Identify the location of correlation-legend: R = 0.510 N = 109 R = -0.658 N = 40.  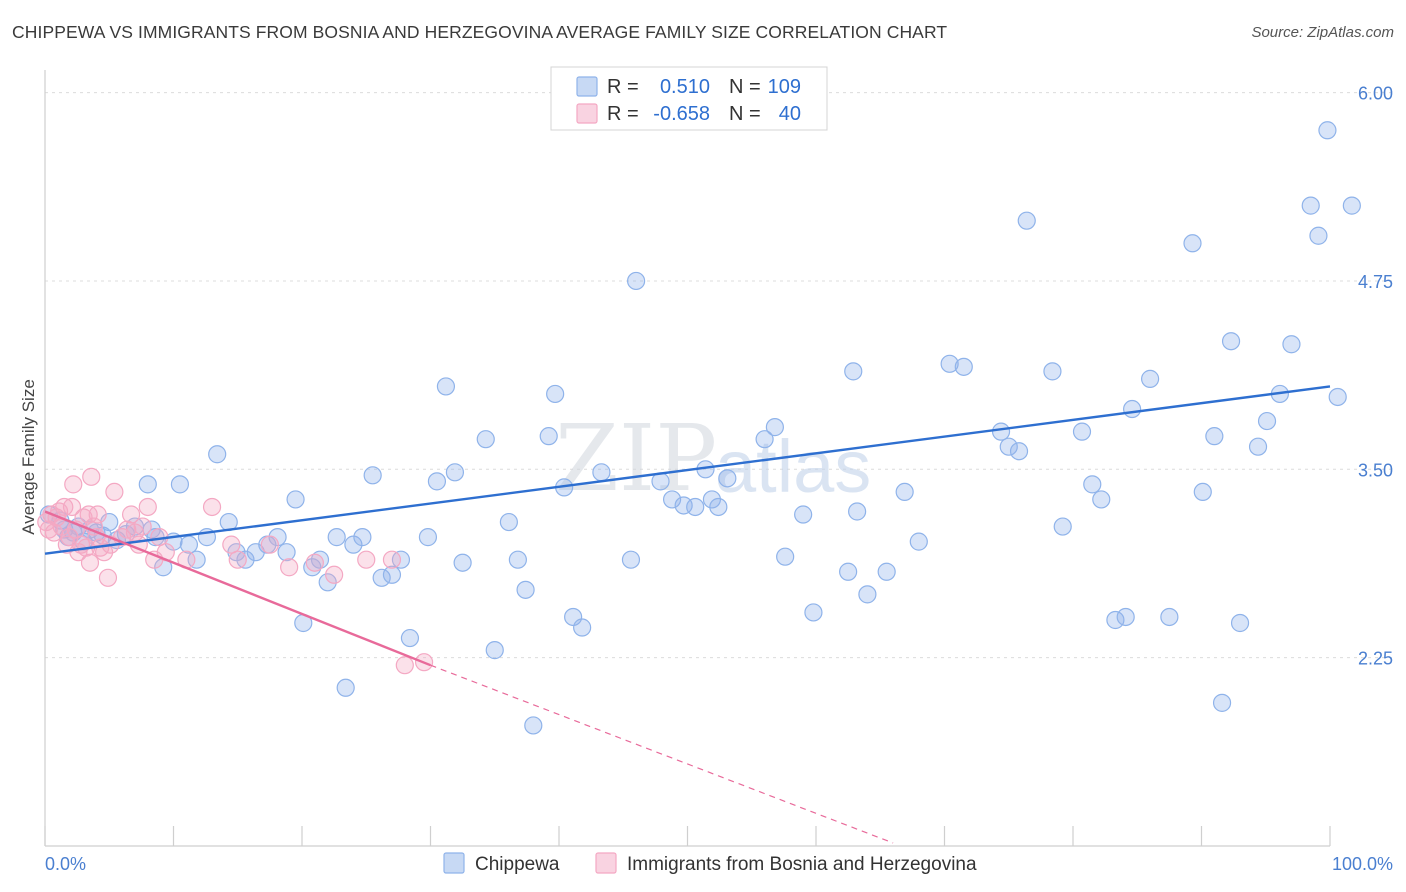
(689, 98).